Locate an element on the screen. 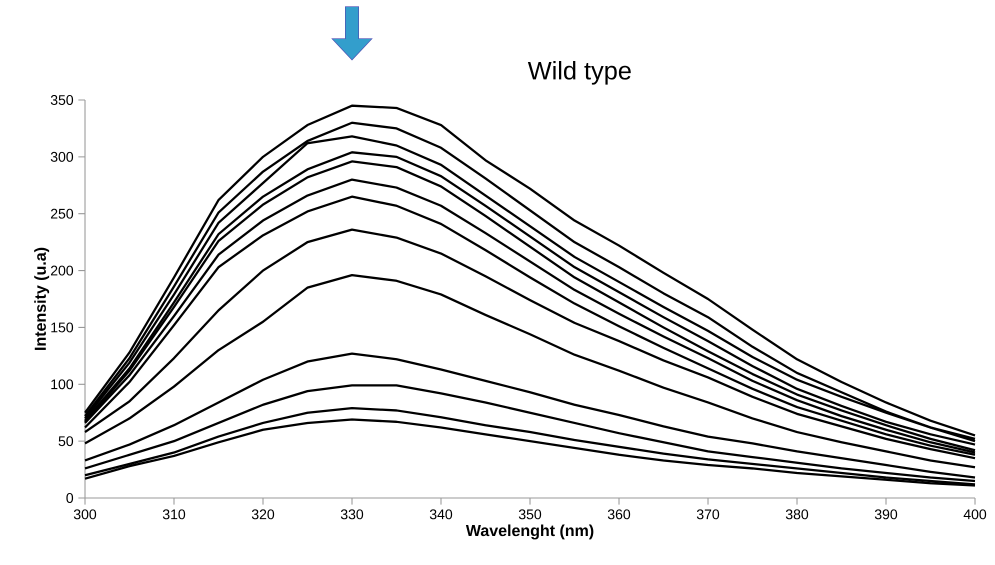 Image resolution: width=995 pixels, height=565 pixels. y-tick-label: 50 is located at coordinates (66, 441).